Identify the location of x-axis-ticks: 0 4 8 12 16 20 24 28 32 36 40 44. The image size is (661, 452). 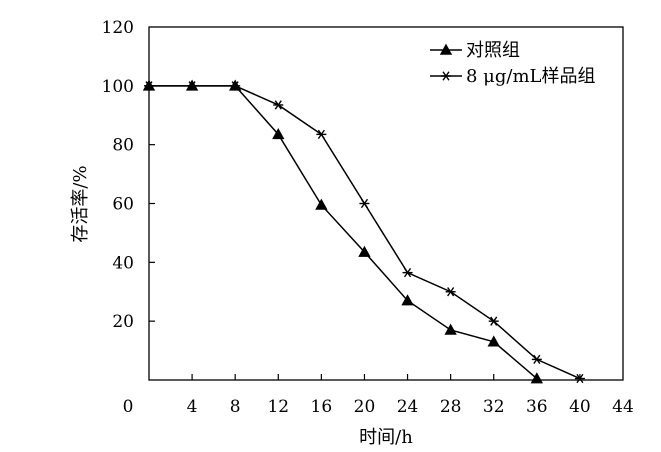
(378, 395).